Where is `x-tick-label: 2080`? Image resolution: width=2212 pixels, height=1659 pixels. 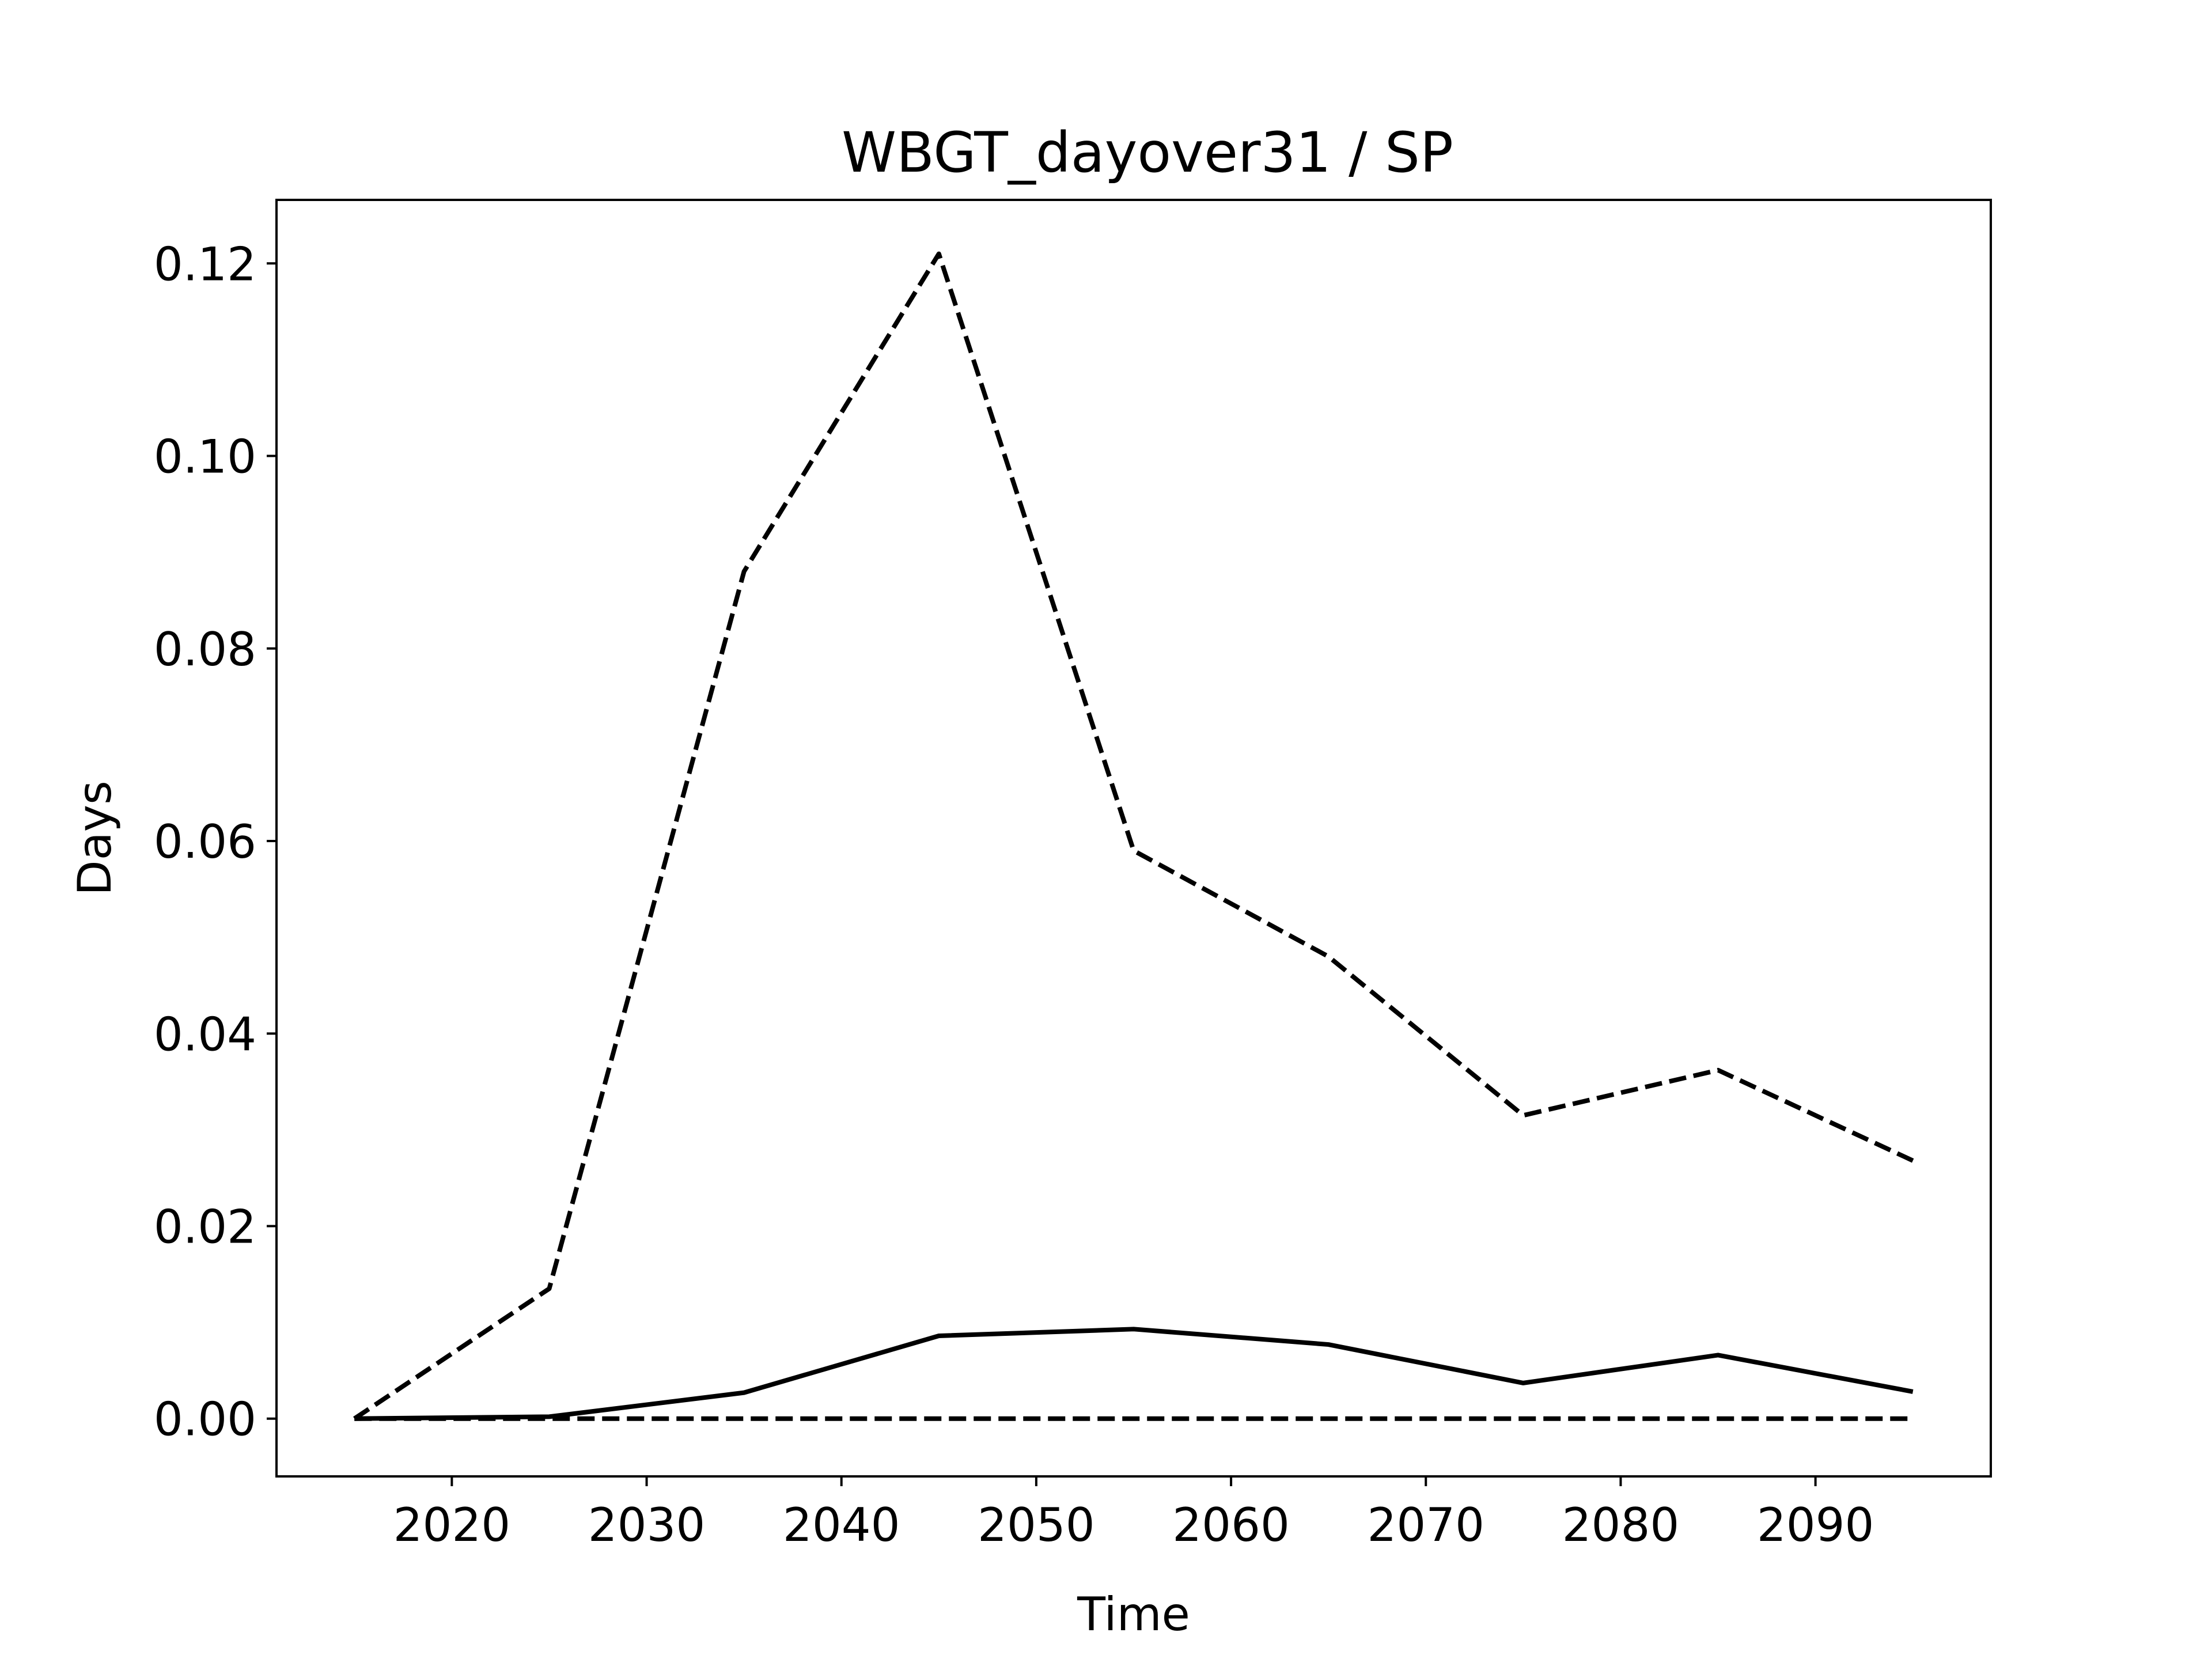 x-tick-label: 2080 is located at coordinates (1621, 1525).